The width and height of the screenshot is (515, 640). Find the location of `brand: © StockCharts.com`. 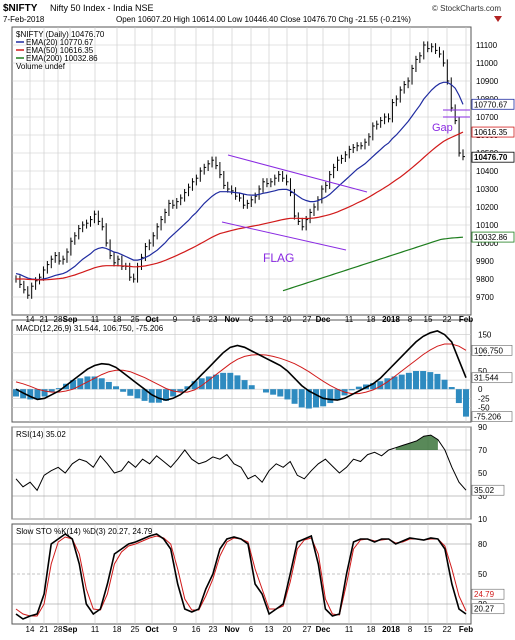

brand: © StockCharts.com is located at coordinates (466, 8).